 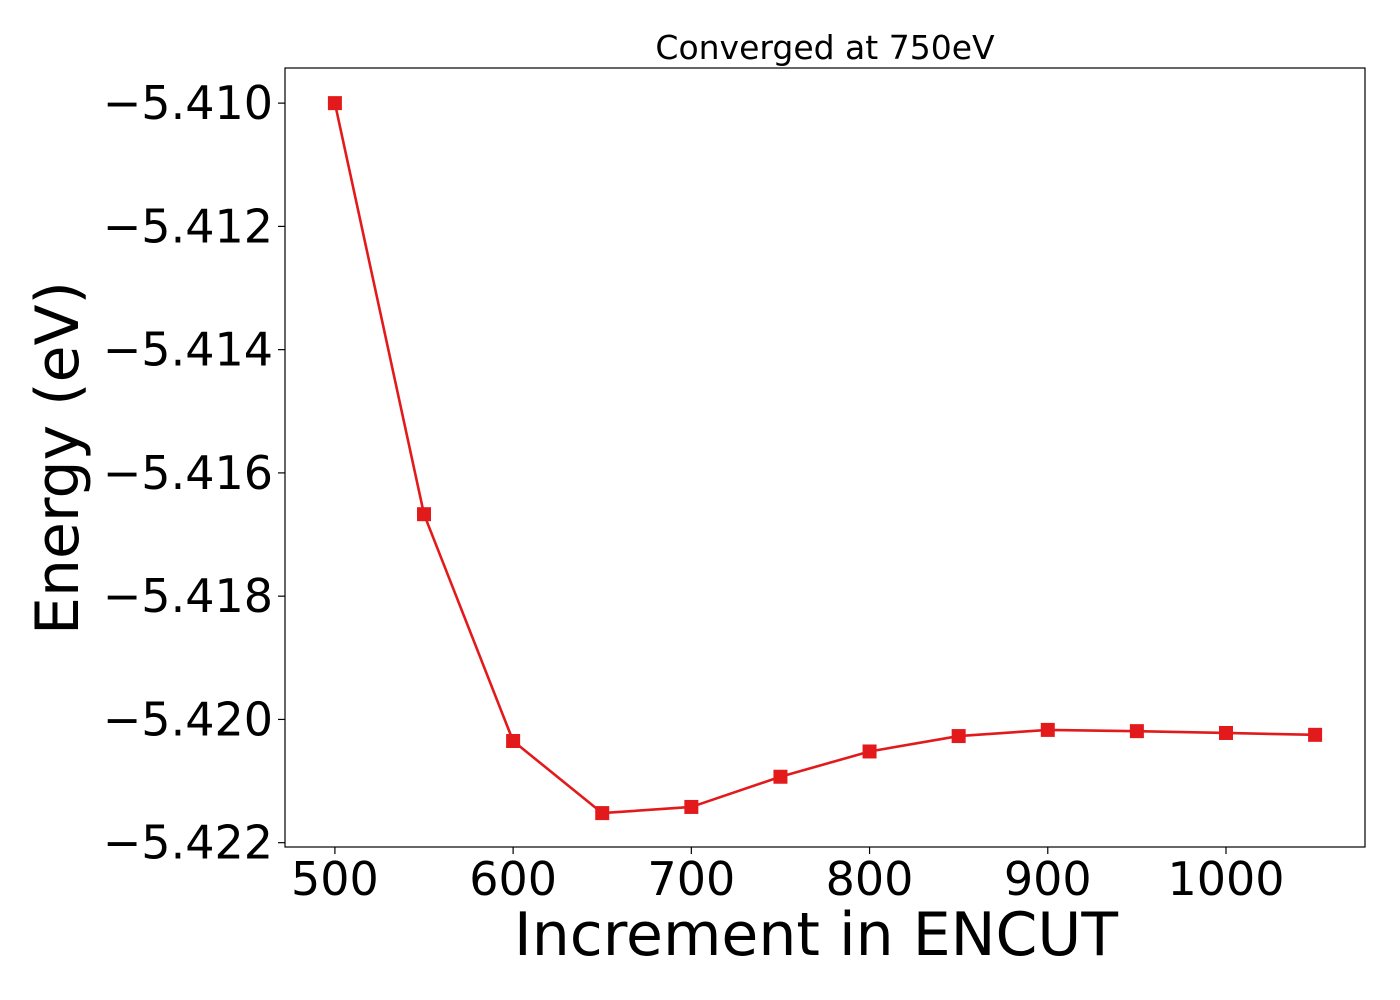 What do you see at coordinates (58, 458) in the screenshot?
I see `y-axis-label: Energy (eV)` at bounding box center [58, 458].